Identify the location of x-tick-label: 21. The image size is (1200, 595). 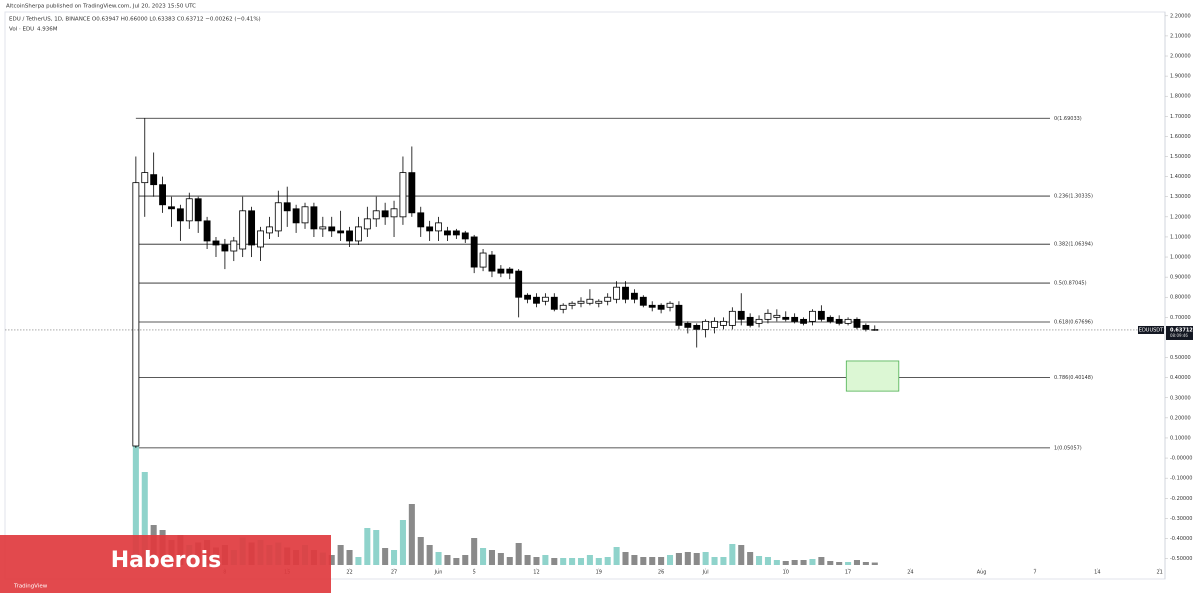
(1159, 573).